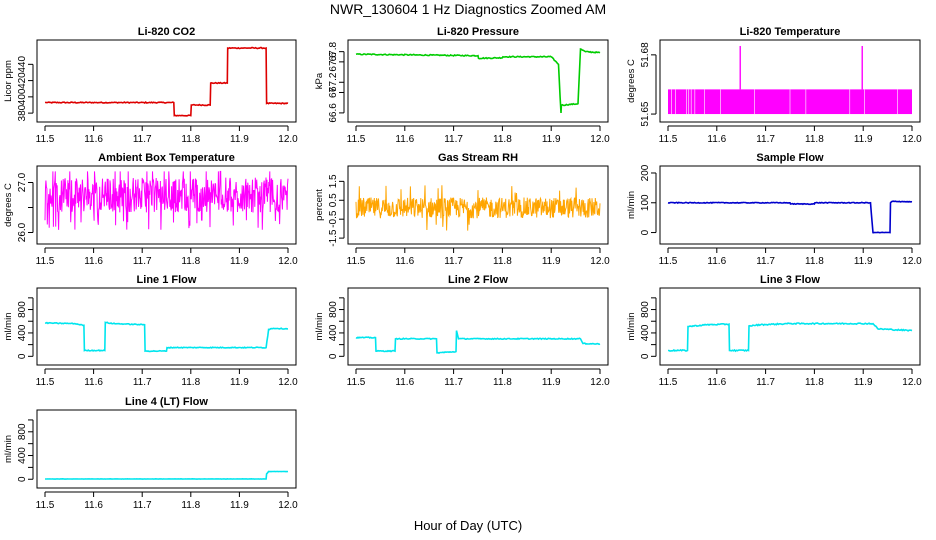  What do you see at coordinates (22, 80) in the screenshot?
I see `y-tick-label: 420` at bounding box center [22, 80].